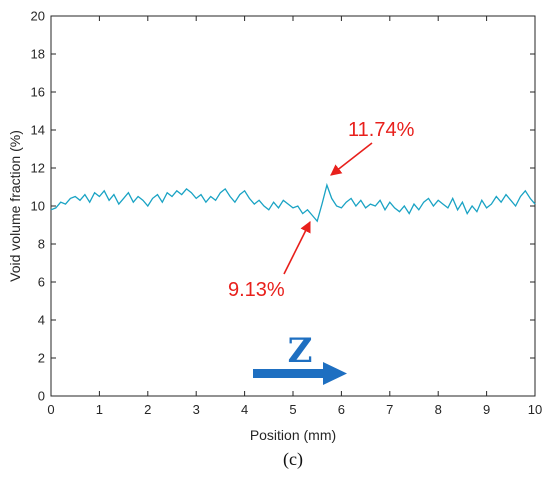 The width and height of the screenshot is (550, 477). Describe the element at coordinates (292, 409) in the screenshot. I see `x-tick-label: 5` at that location.